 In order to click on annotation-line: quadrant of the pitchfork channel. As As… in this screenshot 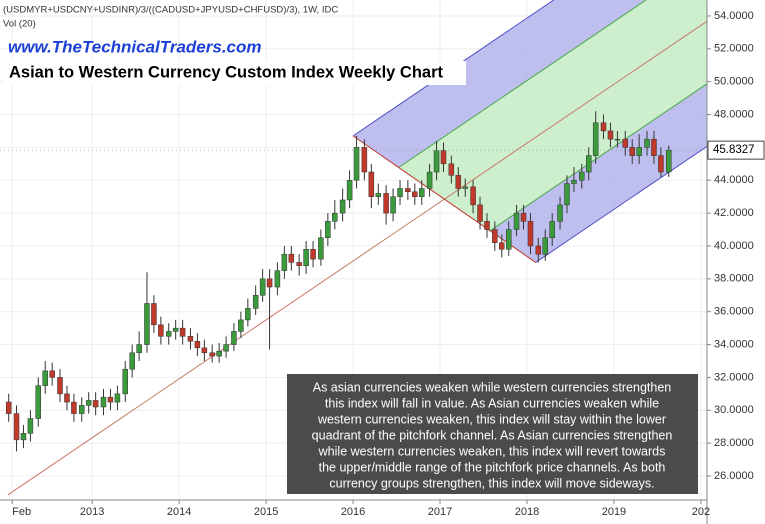, I will do `click(492, 435)`.